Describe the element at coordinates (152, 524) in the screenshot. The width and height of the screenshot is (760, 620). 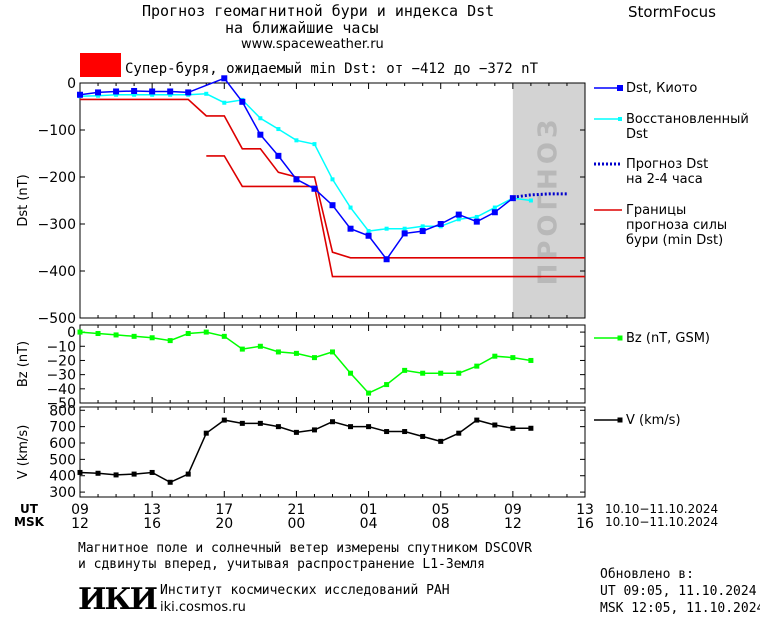
I see `msk-tick-label: 16` at that location.